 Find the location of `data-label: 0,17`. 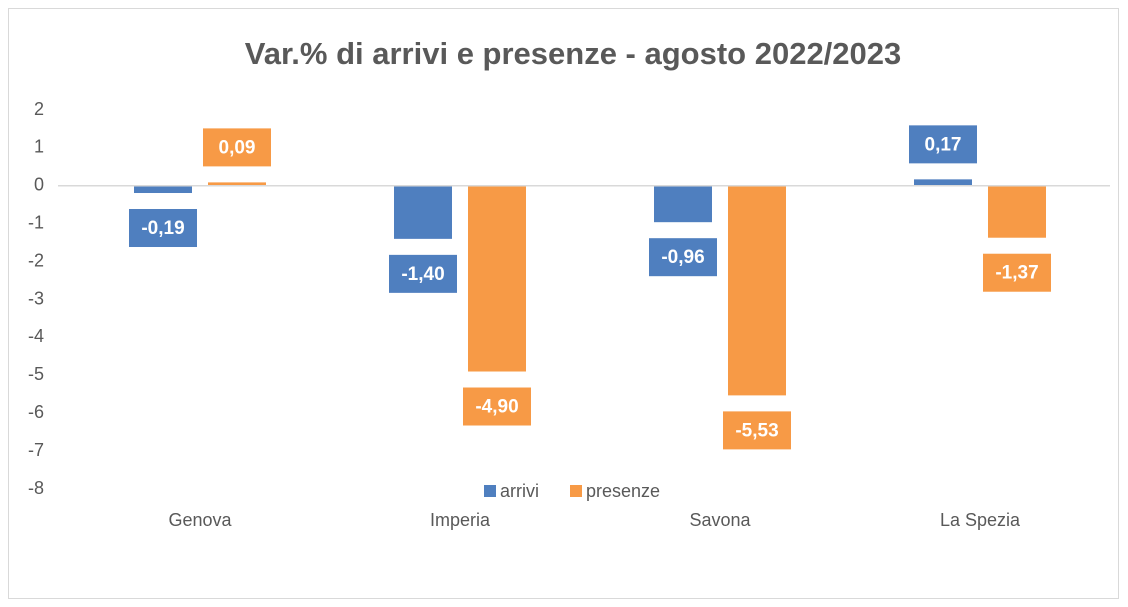

data-label: 0,17 is located at coordinates (943, 144).